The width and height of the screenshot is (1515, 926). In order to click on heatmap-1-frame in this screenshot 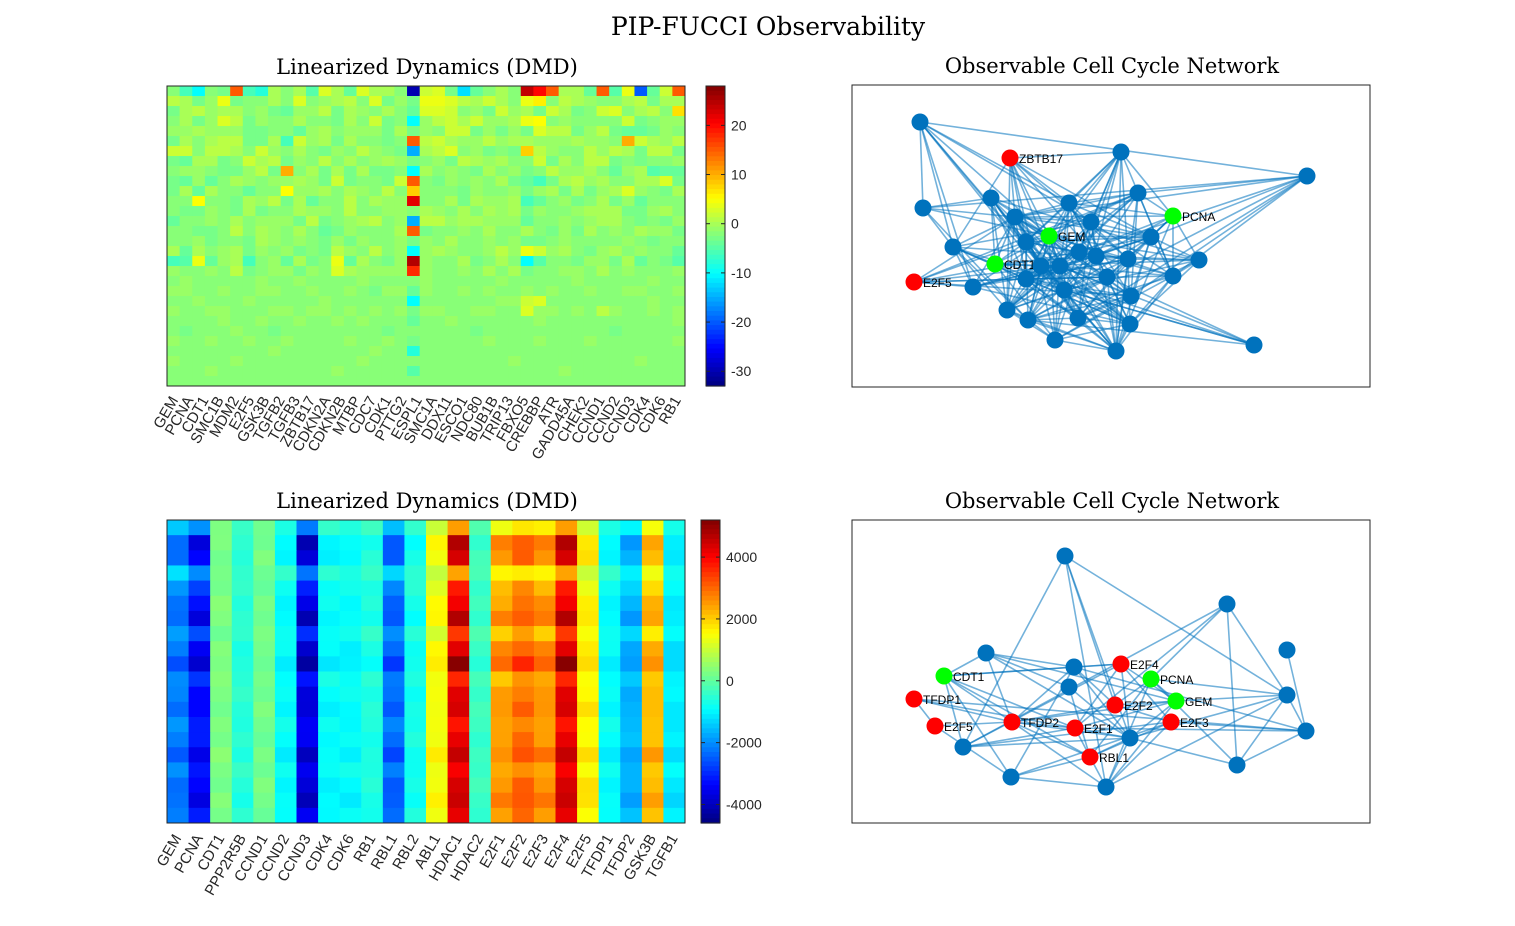, I will do `click(426, 236)`.